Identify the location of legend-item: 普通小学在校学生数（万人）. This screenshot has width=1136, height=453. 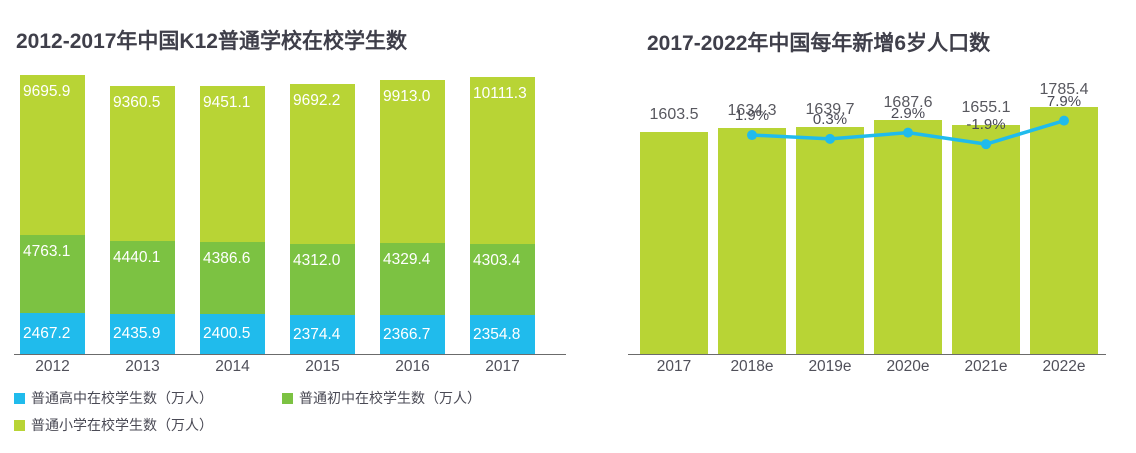
(113, 425).